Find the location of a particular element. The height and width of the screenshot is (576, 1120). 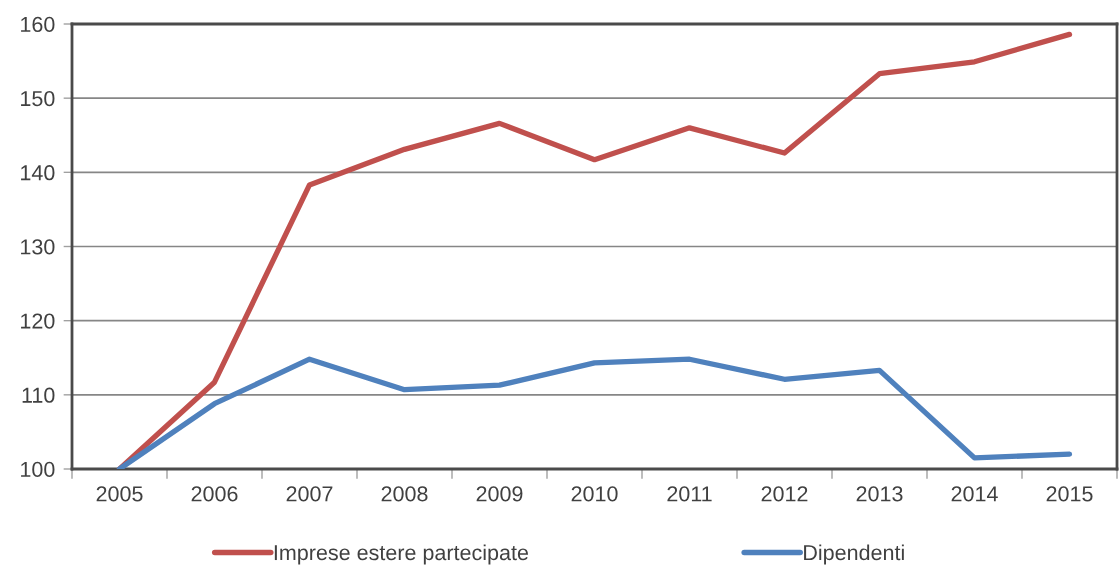

x-tick-label: 2007 is located at coordinates (309, 494).